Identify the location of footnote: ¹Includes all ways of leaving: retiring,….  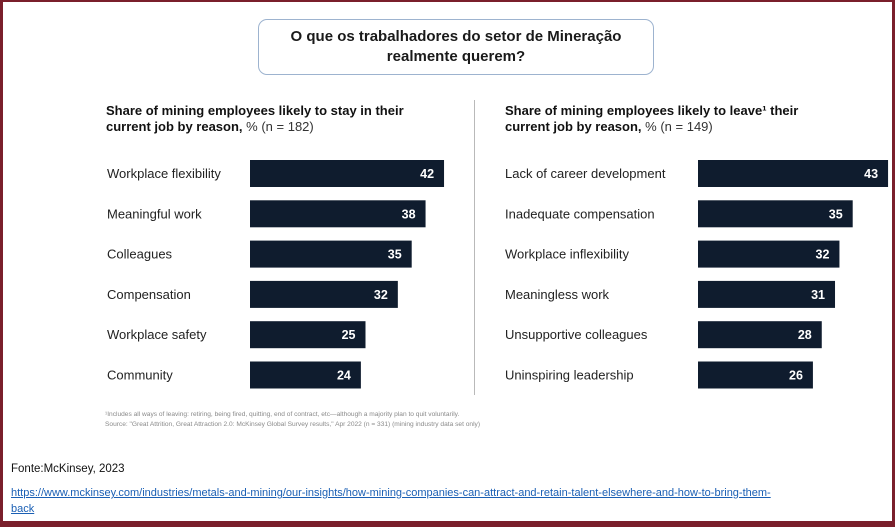
(455, 420).